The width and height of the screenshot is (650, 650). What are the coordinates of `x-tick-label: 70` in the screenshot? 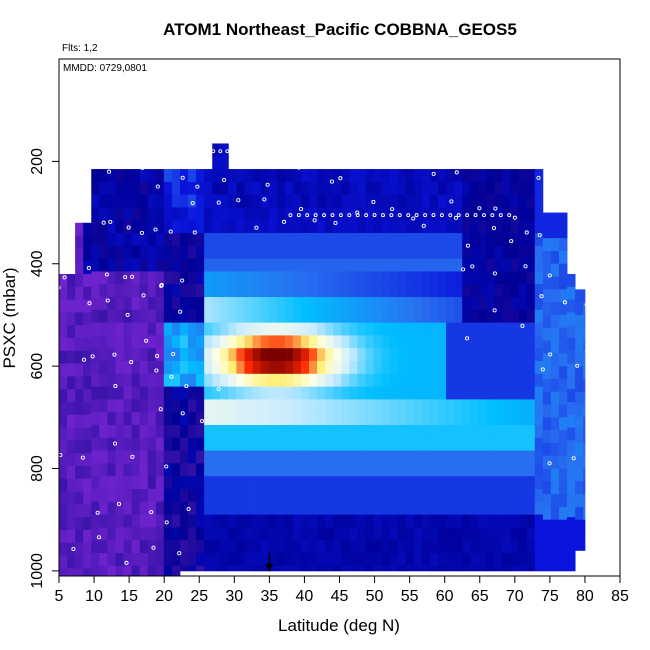 It's located at (515, 596).